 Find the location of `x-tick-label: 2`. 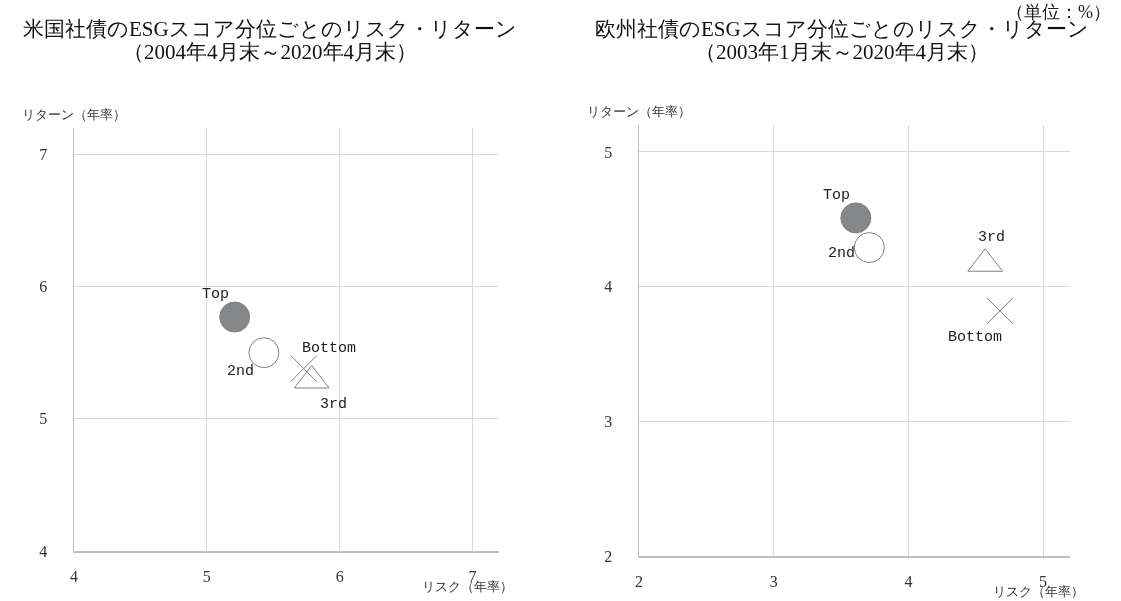

x-tick-label: 2 is located at coordinates (639, 581).